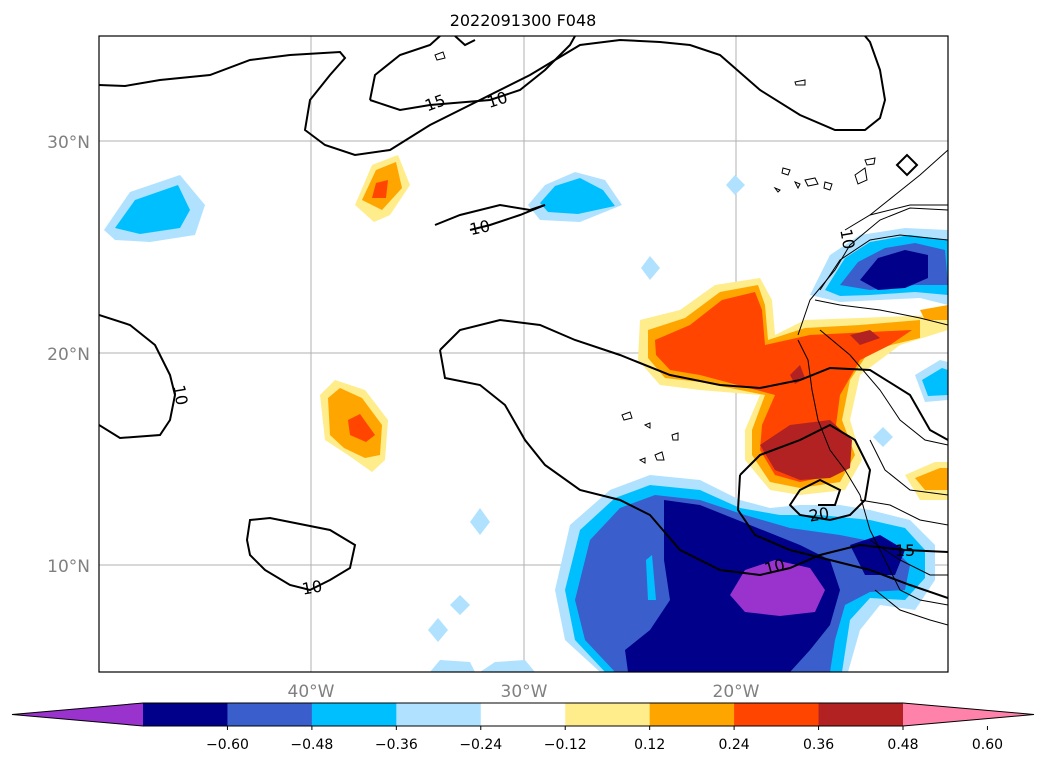 This screenshot has height=765, width=1047. Describe the element at coordinates (902, 745) in the screenshot. I see `colorbar-tick-label: 0.48` at that location.